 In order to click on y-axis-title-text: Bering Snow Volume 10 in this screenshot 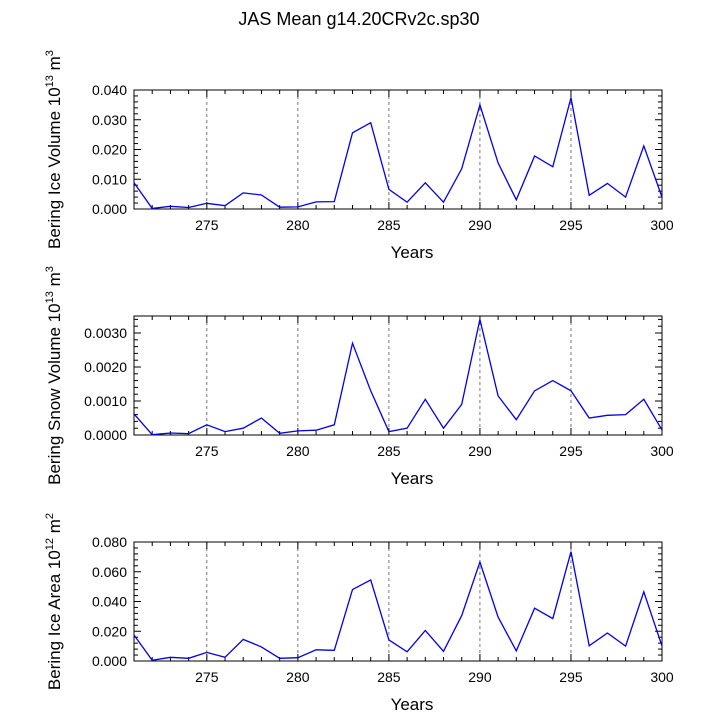, I will do `click(54, 393)`.